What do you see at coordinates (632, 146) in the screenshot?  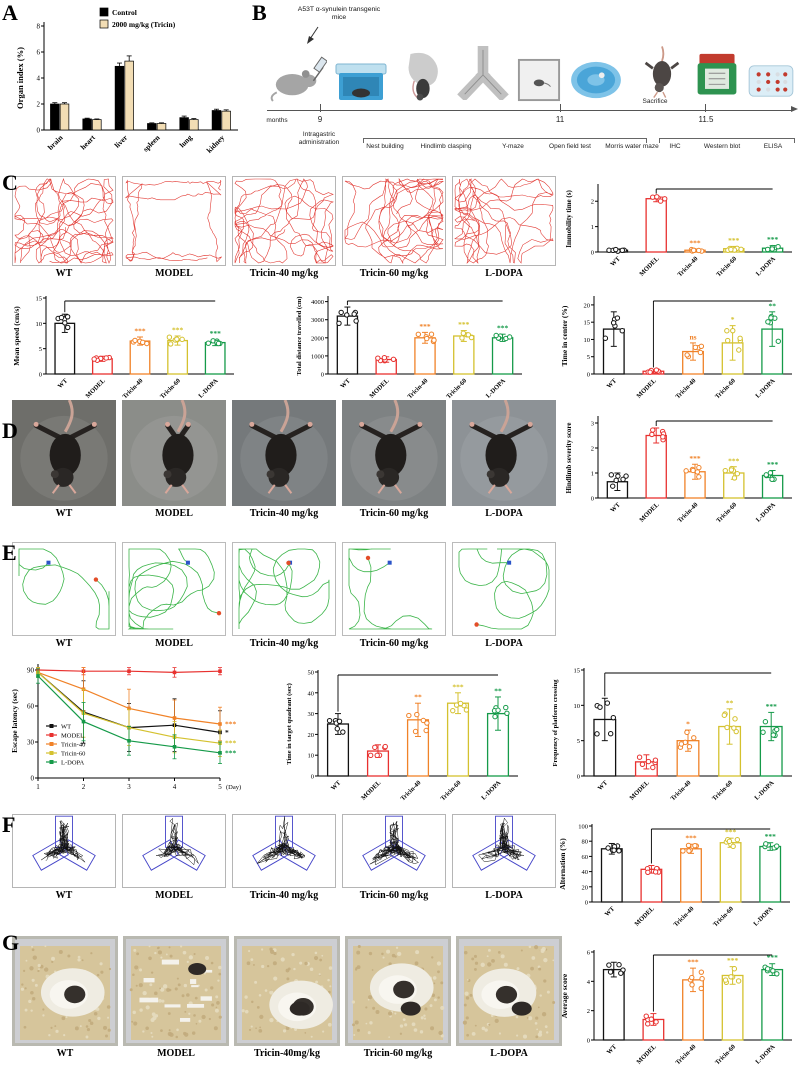 I see `test-label: Morris water maze` at bounding box center [632, 146].